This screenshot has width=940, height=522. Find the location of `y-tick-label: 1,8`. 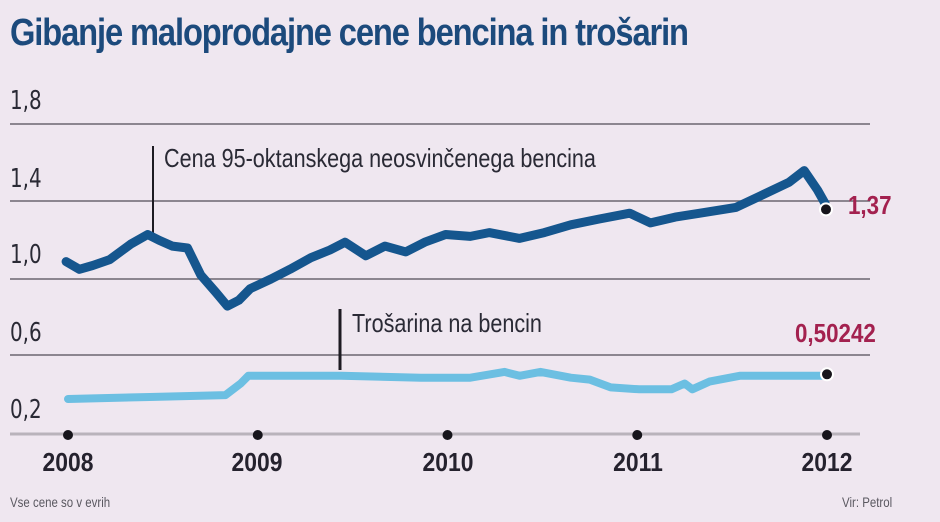

y-tick-label: 1,8 is located at coordinates (26, 101).